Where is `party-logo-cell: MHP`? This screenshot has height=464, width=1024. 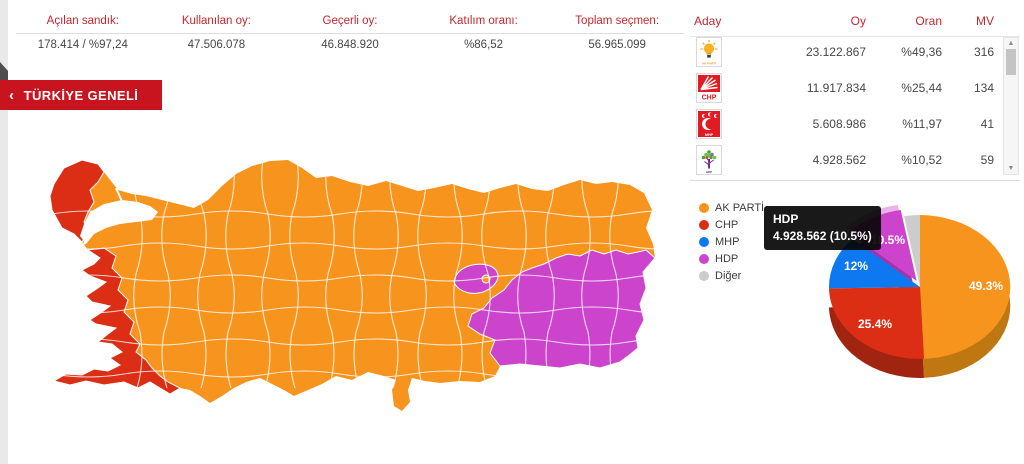 party-logo-cell: MHP is located at coordinates (722, 124).